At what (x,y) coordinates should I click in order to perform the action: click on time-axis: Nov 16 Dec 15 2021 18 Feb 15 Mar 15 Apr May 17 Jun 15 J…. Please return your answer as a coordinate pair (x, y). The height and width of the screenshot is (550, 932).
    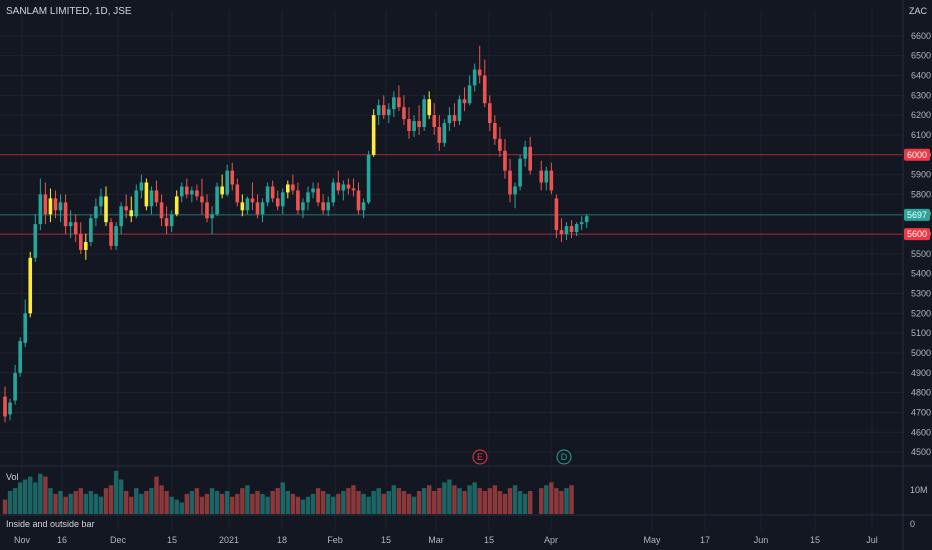
    Looking at the image, I should click on (446, 540).